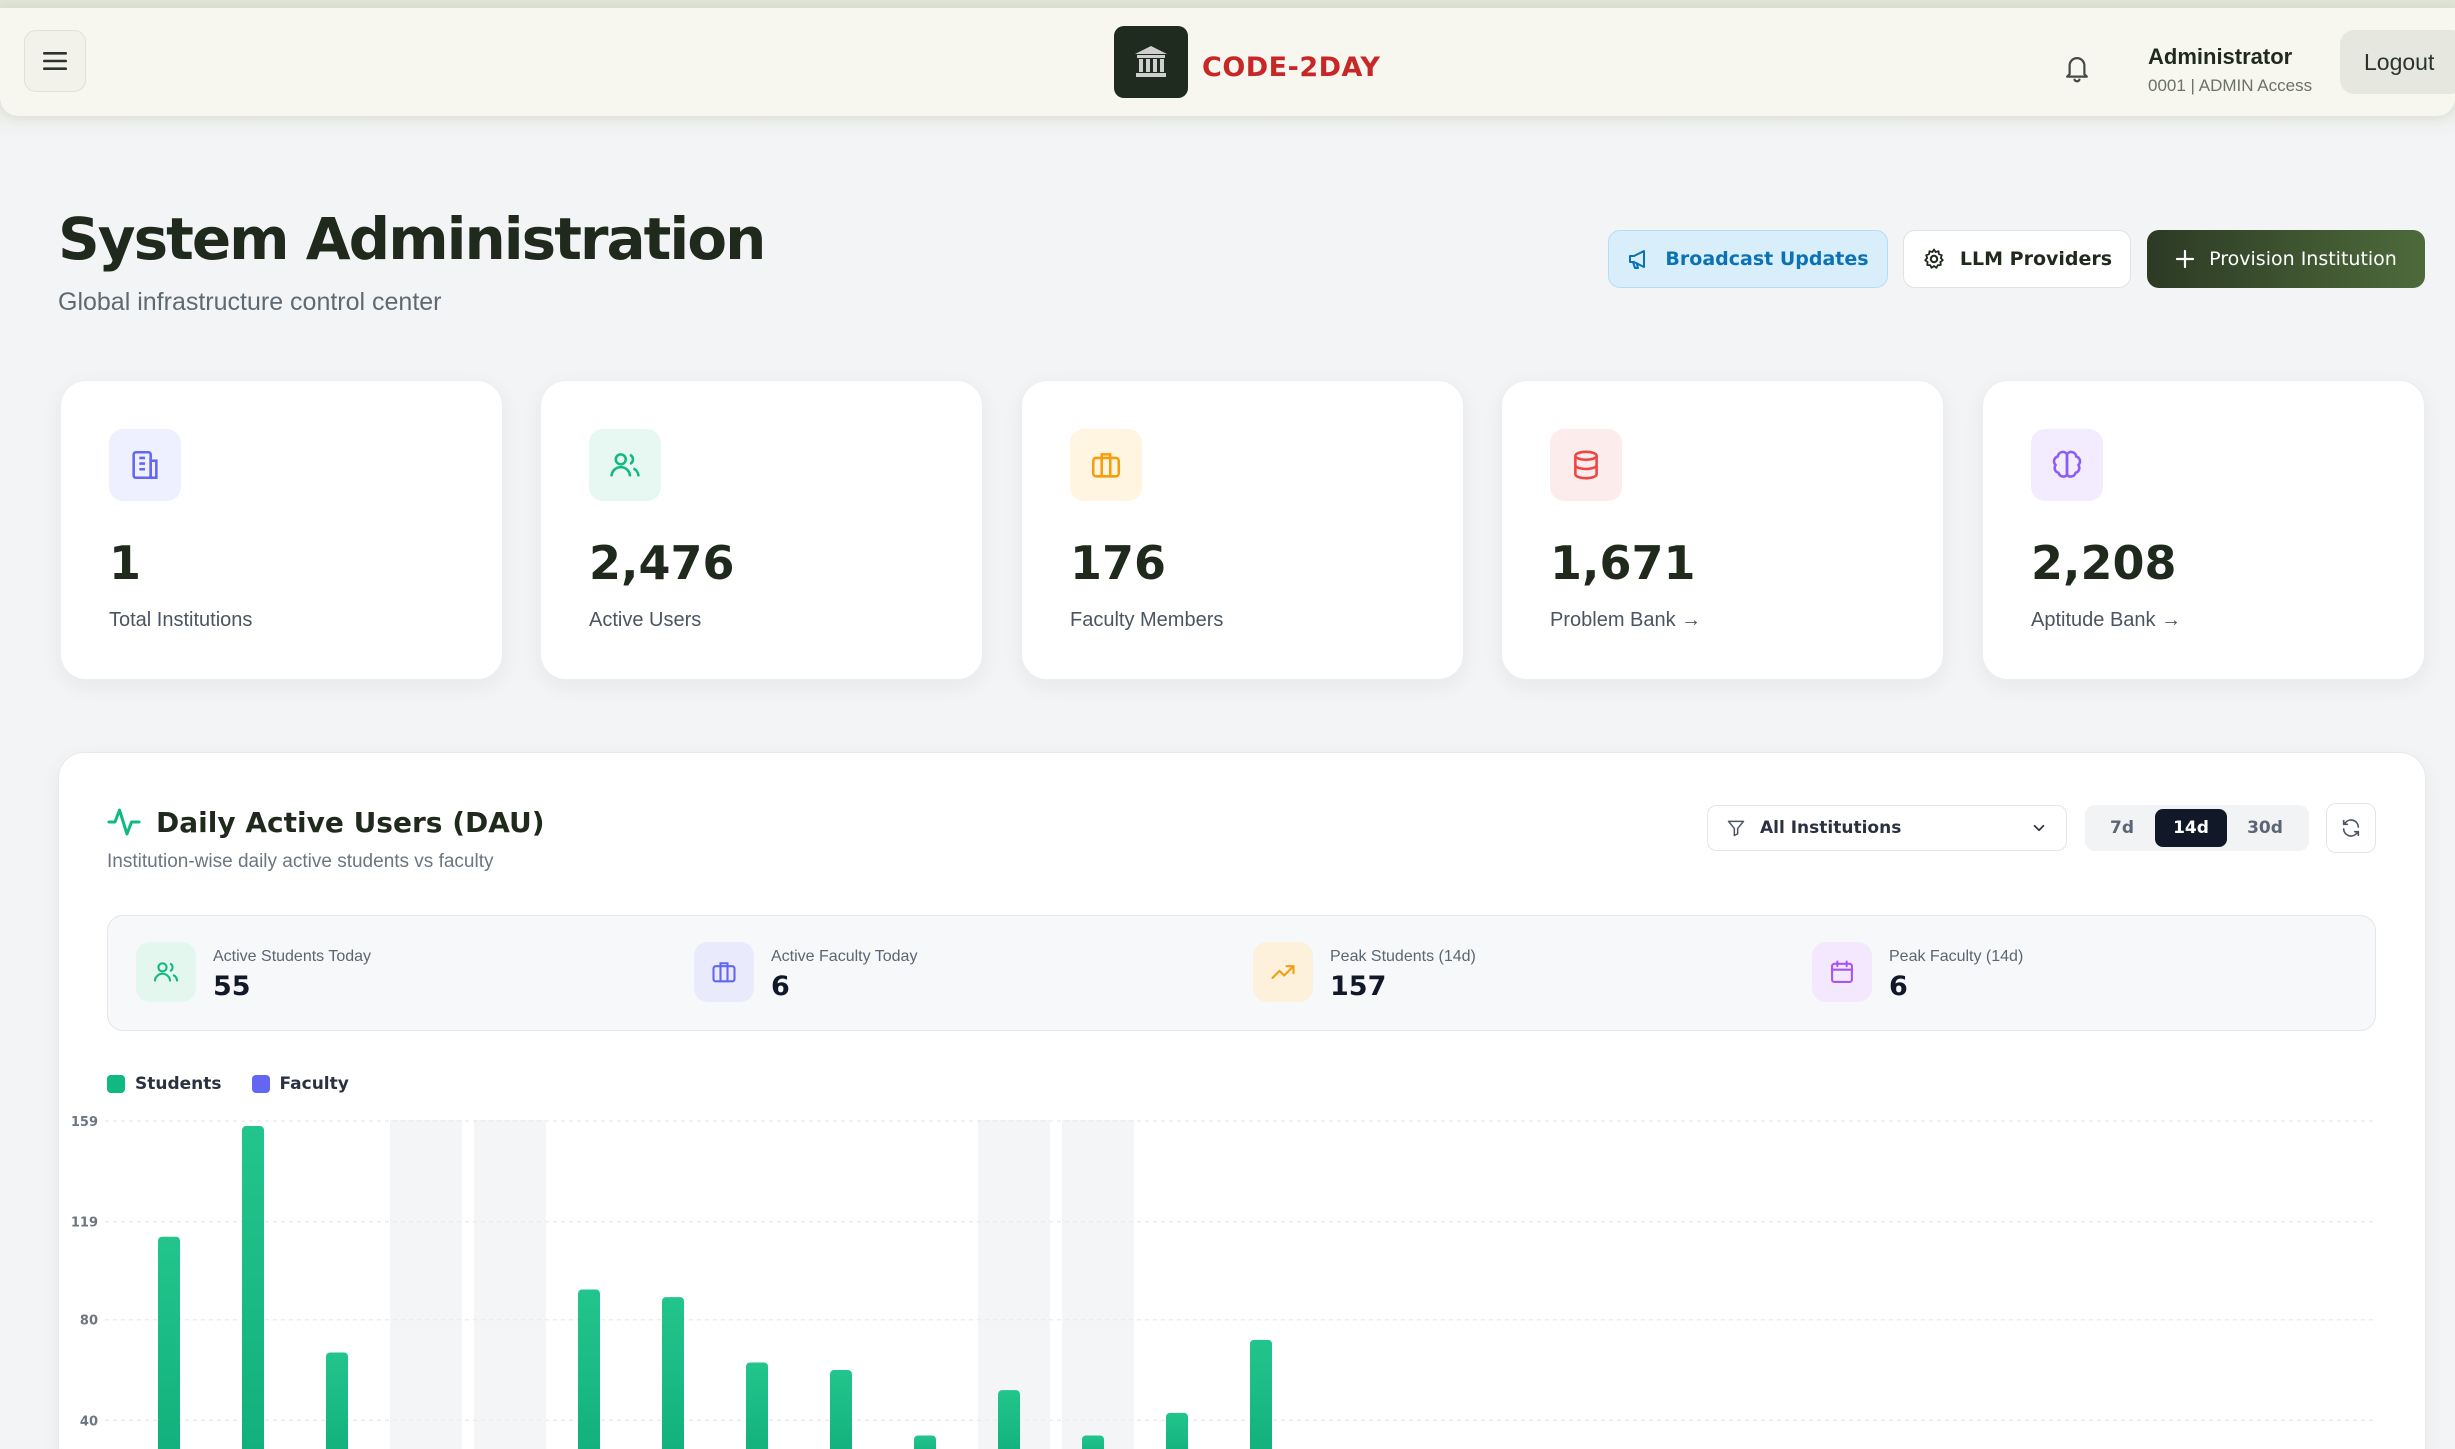  What do you see at coordinates (2203, 530) in the screenshot?
I see `stat-card-aptitude-bank: 2,208 Aptitude Bank →` at bounding box center [2203, 530].